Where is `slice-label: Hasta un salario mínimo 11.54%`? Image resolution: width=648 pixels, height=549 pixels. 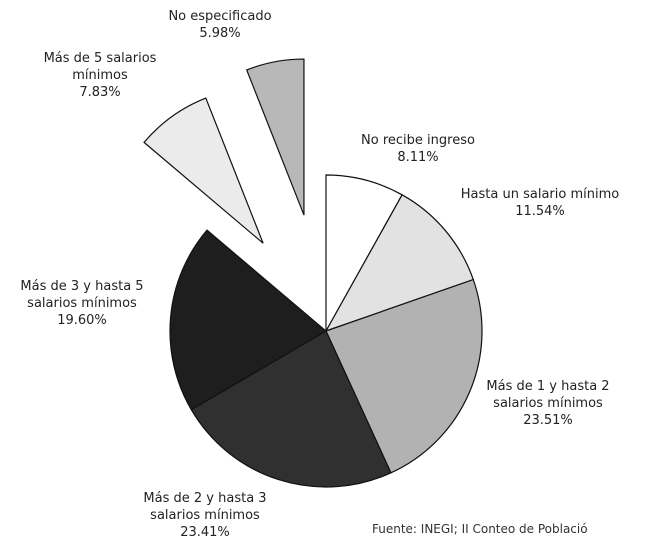
slice-label: Hasta un salario mínimo 11.54% is located at coordinates (540, 203).